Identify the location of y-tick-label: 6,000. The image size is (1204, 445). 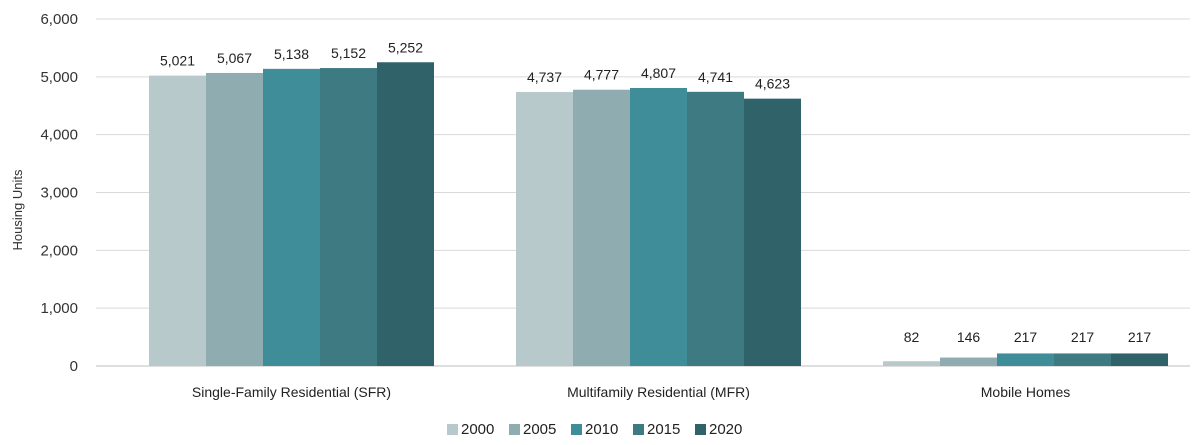
(59, 19).